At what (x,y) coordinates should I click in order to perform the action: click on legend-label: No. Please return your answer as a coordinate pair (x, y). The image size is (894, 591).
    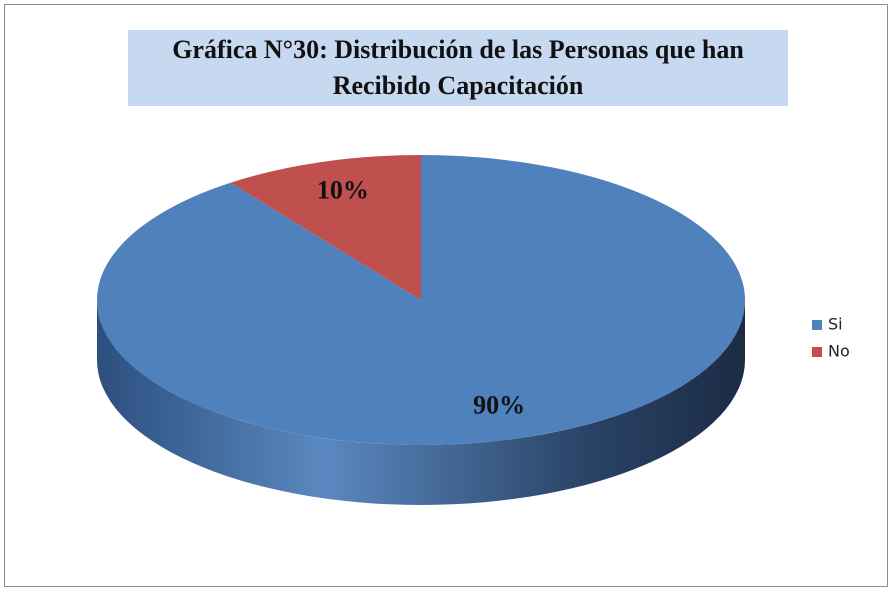
    Looking at the image, I should click on (839, 351).